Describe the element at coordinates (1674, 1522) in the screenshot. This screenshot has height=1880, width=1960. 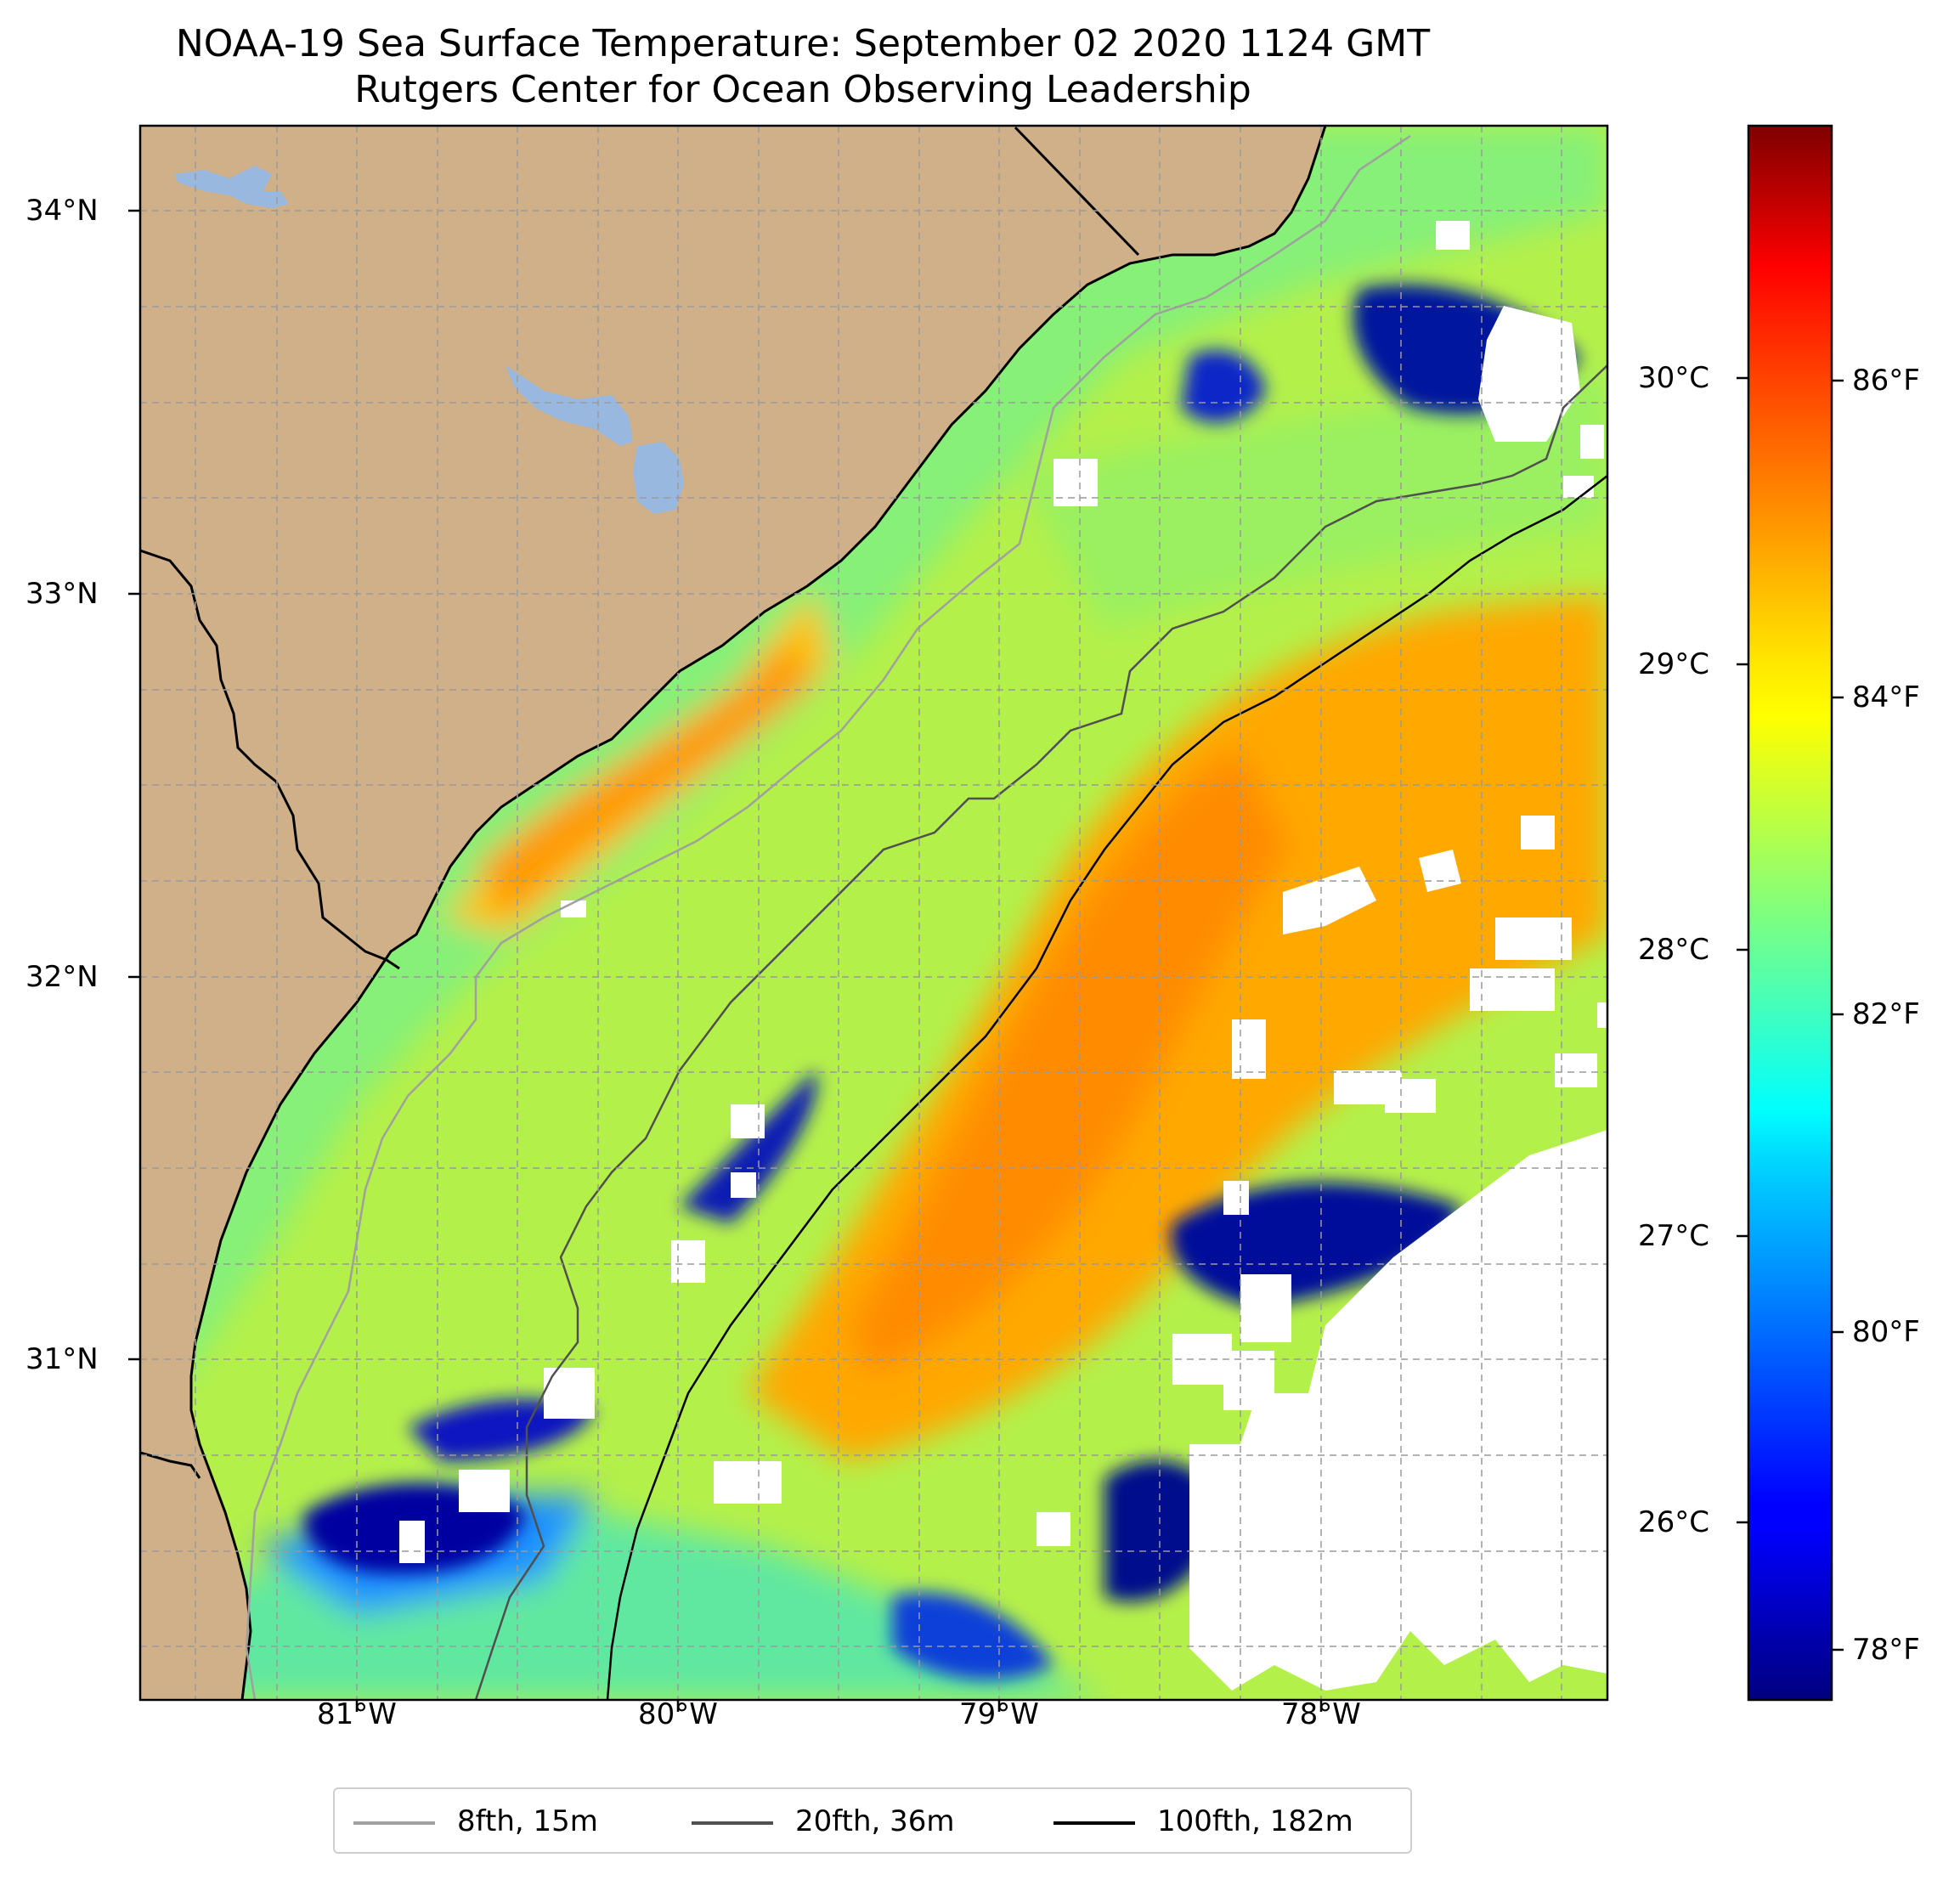
I see `colorbar-label-26c: 26°C` at that location.